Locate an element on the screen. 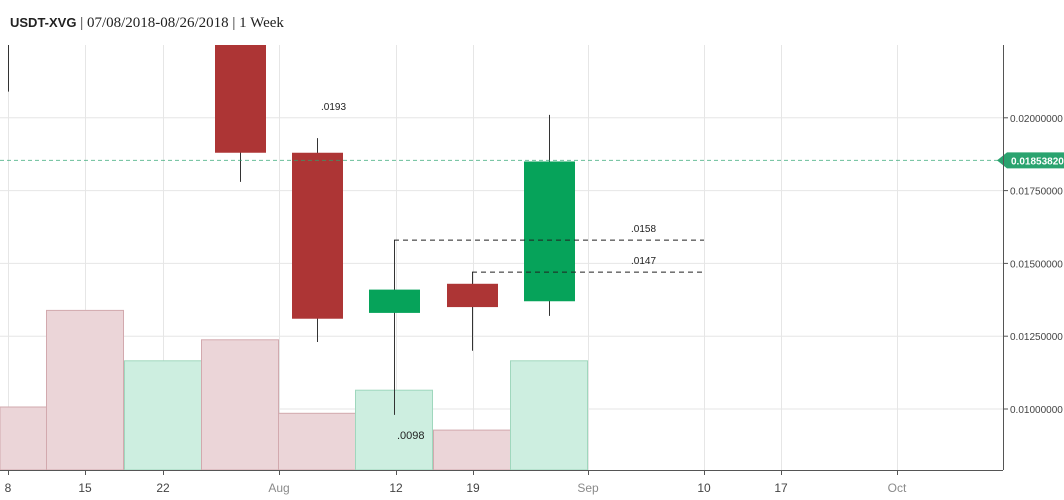  y-tick-label: 0.02000000 is located at coordinates (1036, 119).